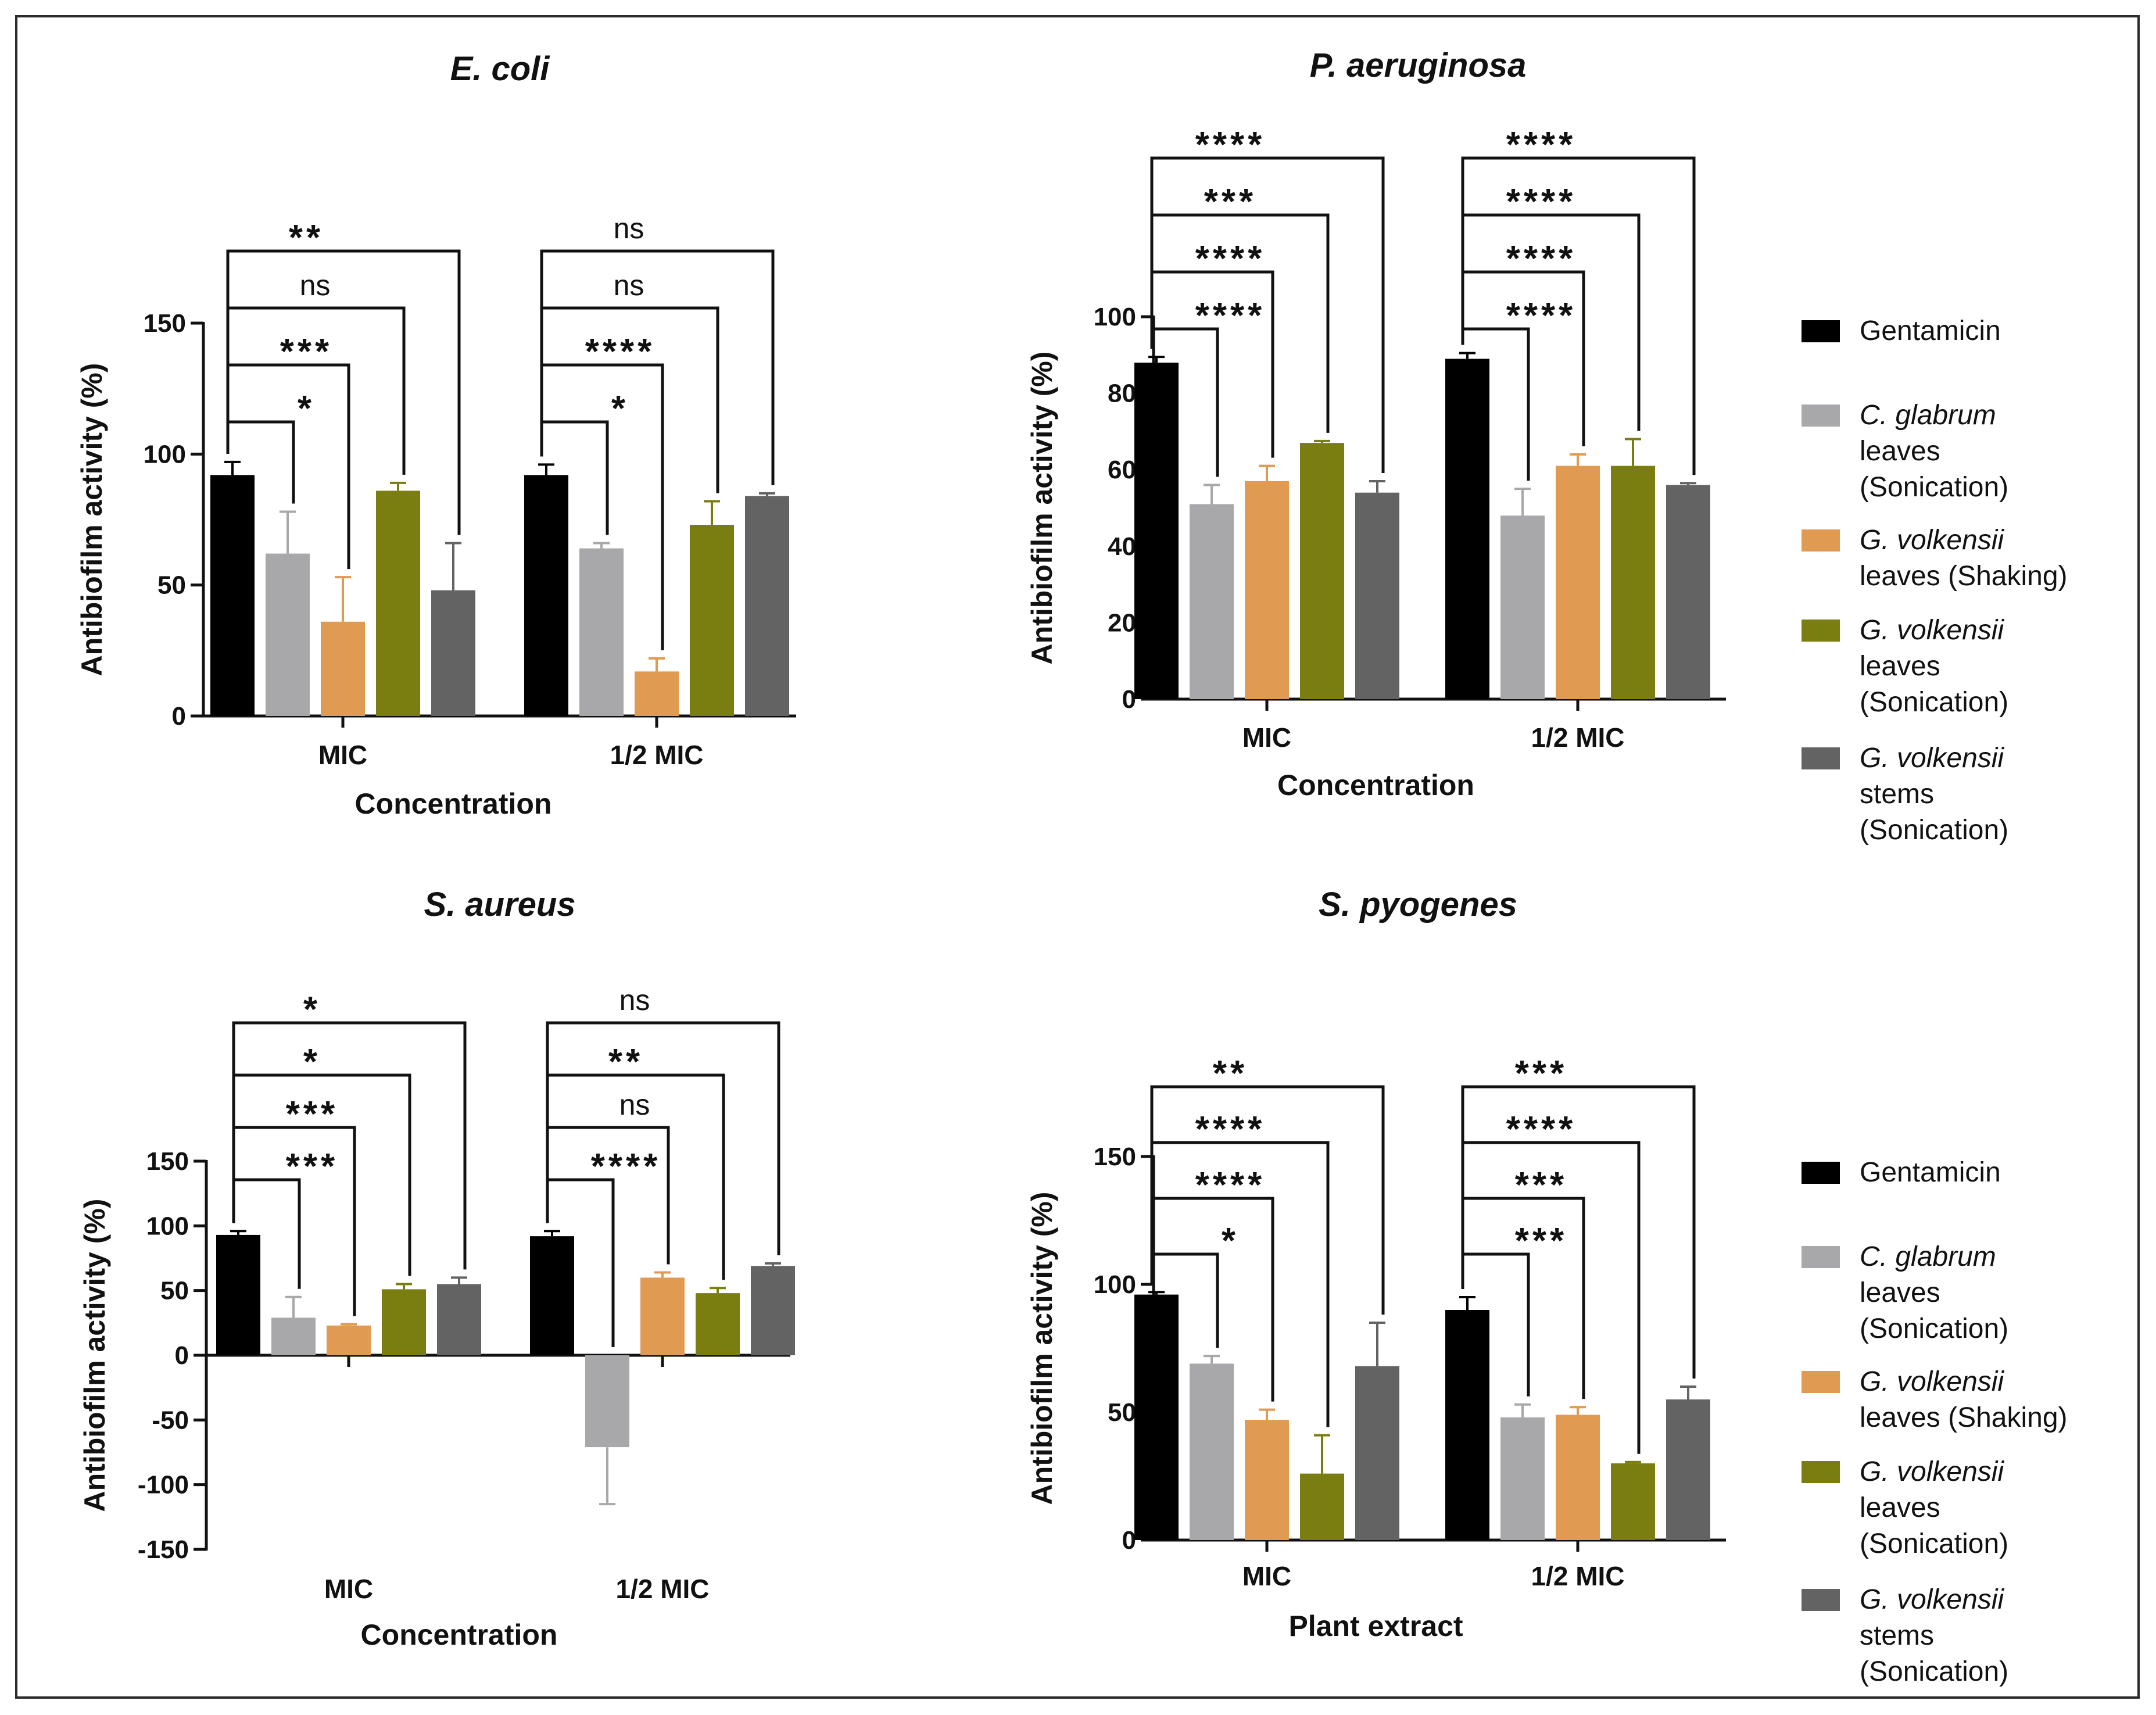 The image size is (2156, 1715). Describe the element at coordinates (306, 238) in the screenshot. I see `significance-label: **` at that location.